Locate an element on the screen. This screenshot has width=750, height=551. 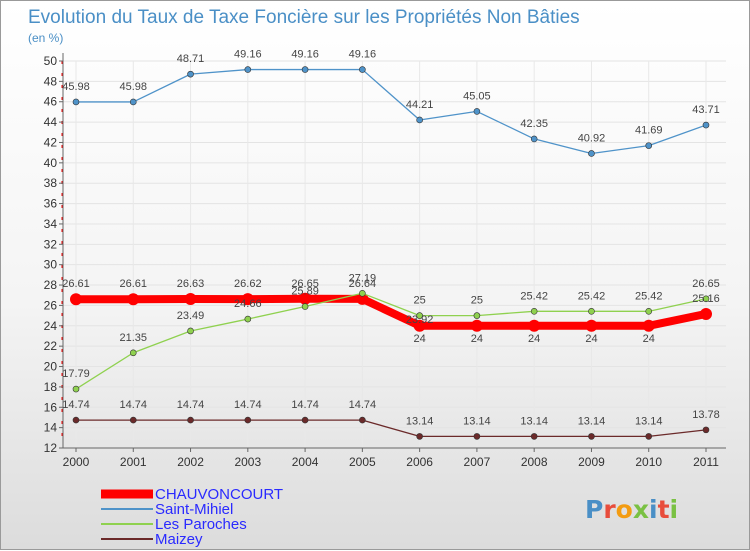
data-label: 43.71 is located at coordinates (706, 110).